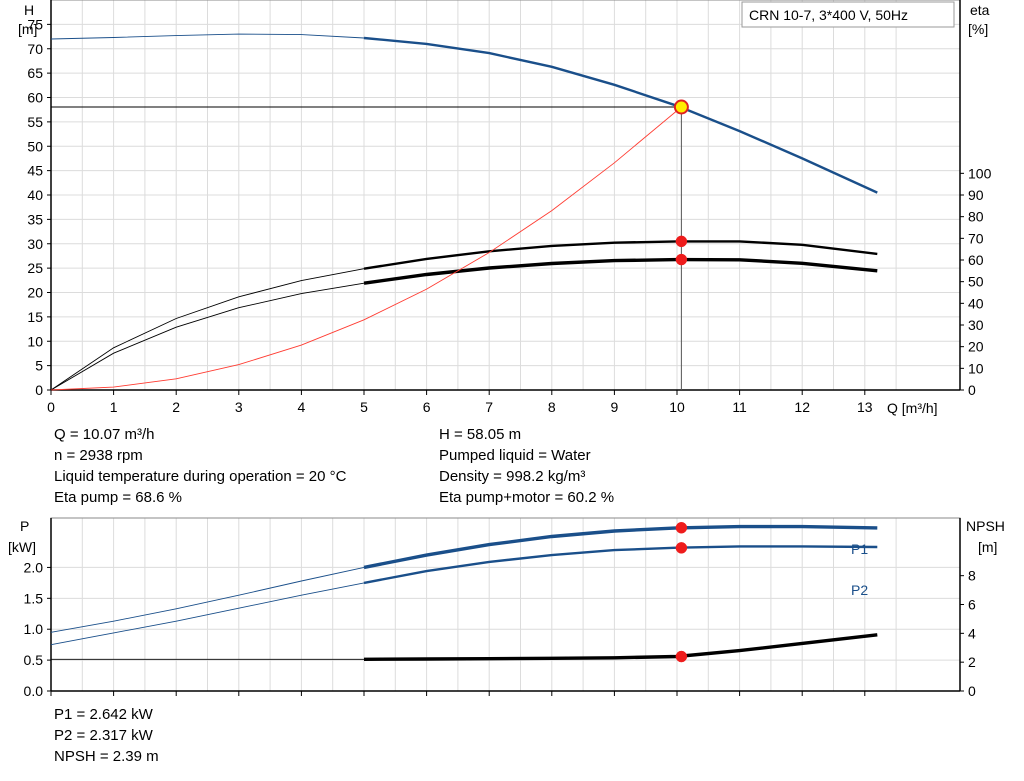  I want to click on x-tick-label: 12, so click(802, 407).